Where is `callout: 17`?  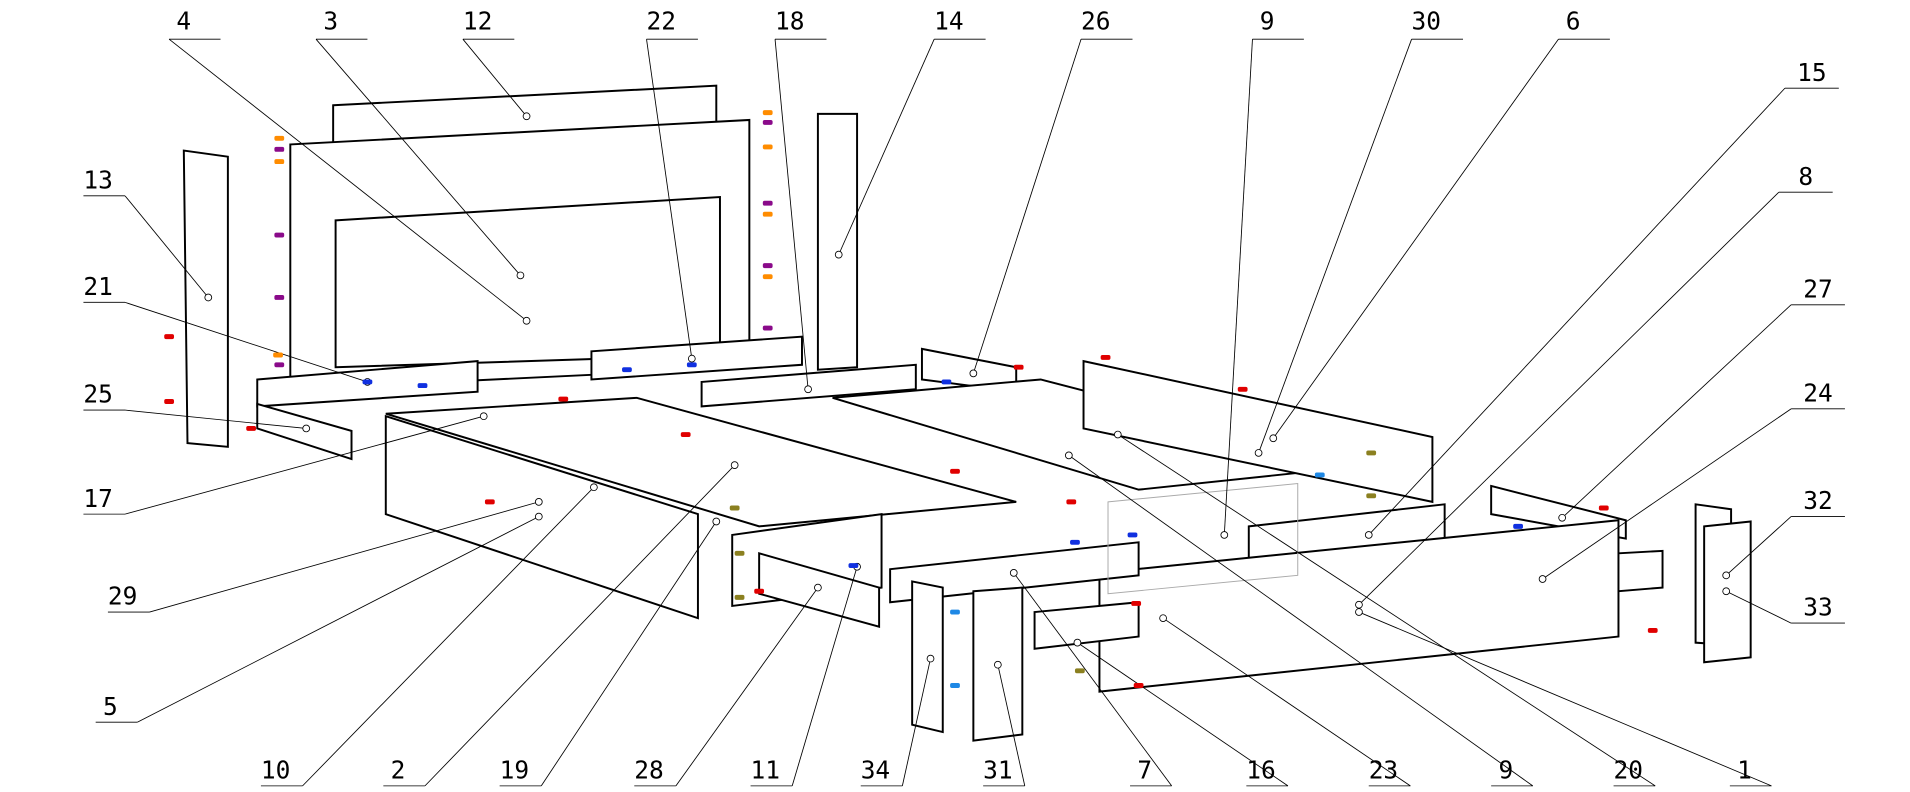
callout: 17 is located at coordinates (285, 463).